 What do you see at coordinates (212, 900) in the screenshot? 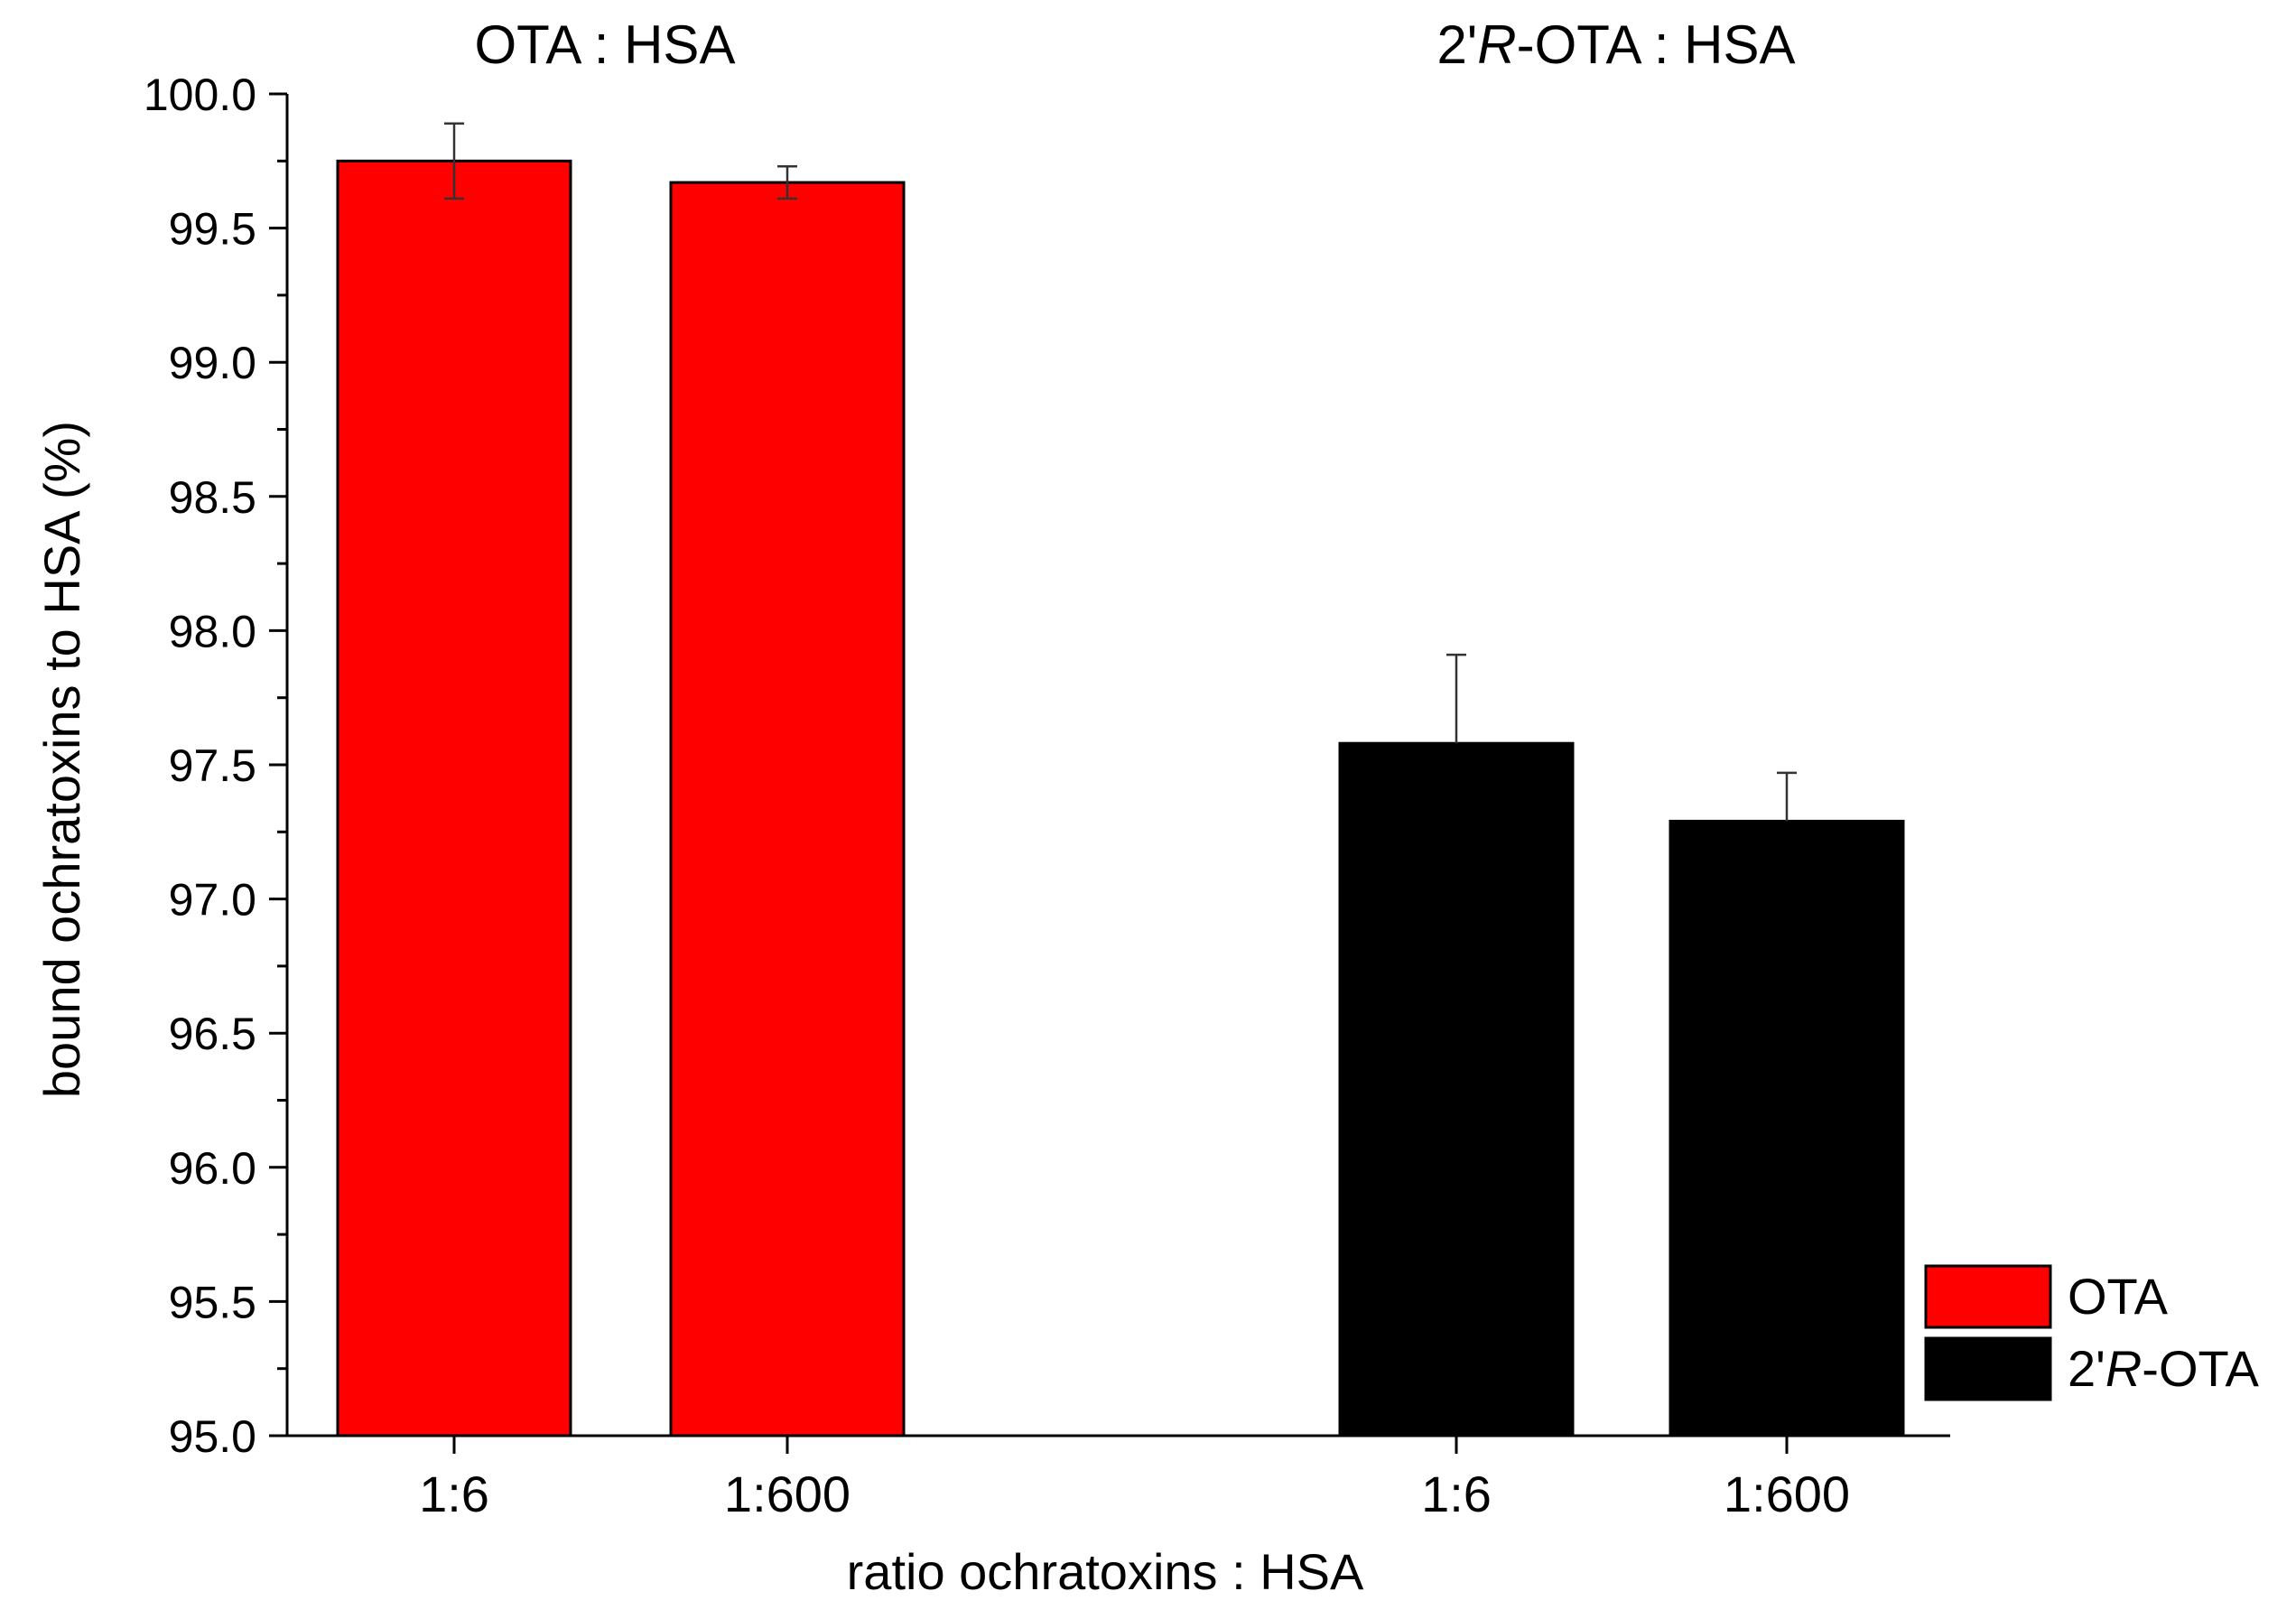
I see `y-tick-label: 97.0` at bounding box center [212, 900].